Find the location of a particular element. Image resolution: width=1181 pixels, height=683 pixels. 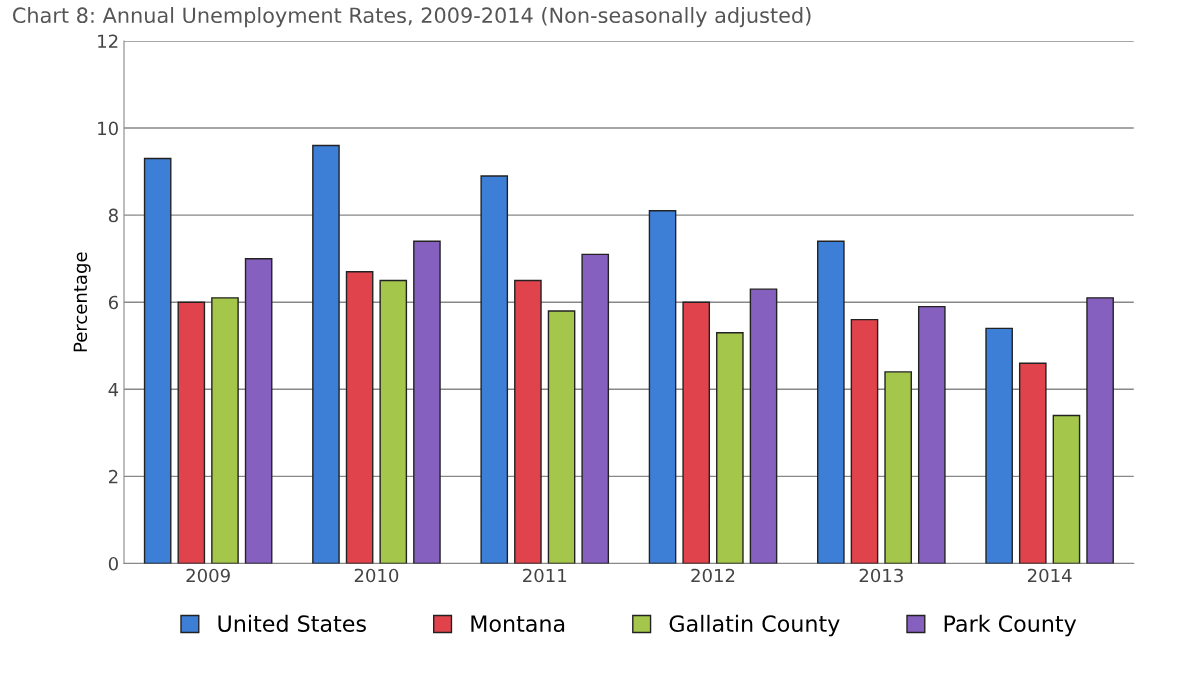

y-tick-label: 10 is located at coordinates (108, 128).